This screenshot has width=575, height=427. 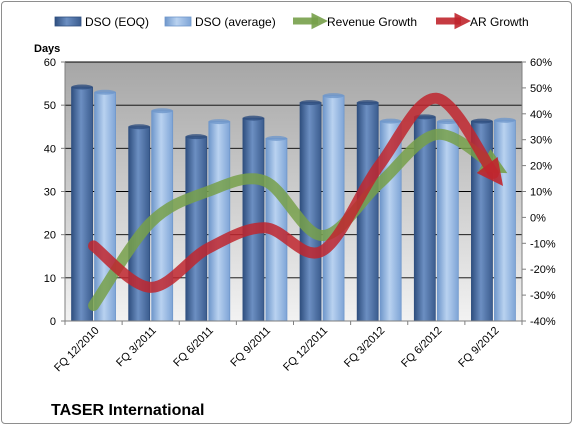 I want to click on y2-tick-label: 30%, so click(x=541, y=141).